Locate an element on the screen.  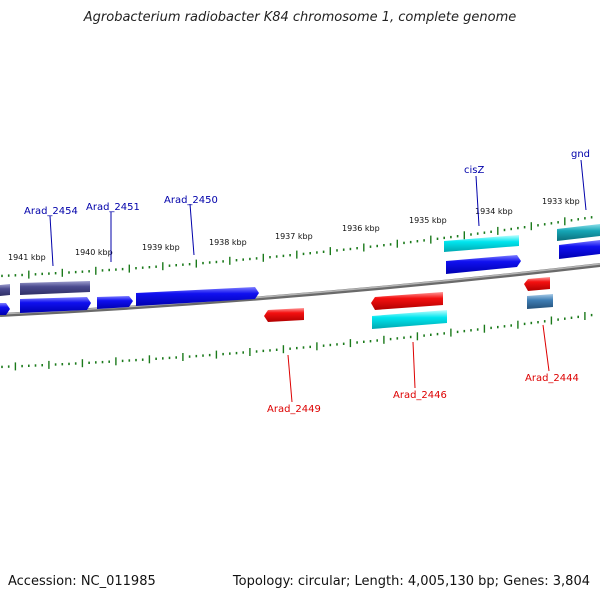
gene-label: Arad_2444 is located at coordinates (552, 378).